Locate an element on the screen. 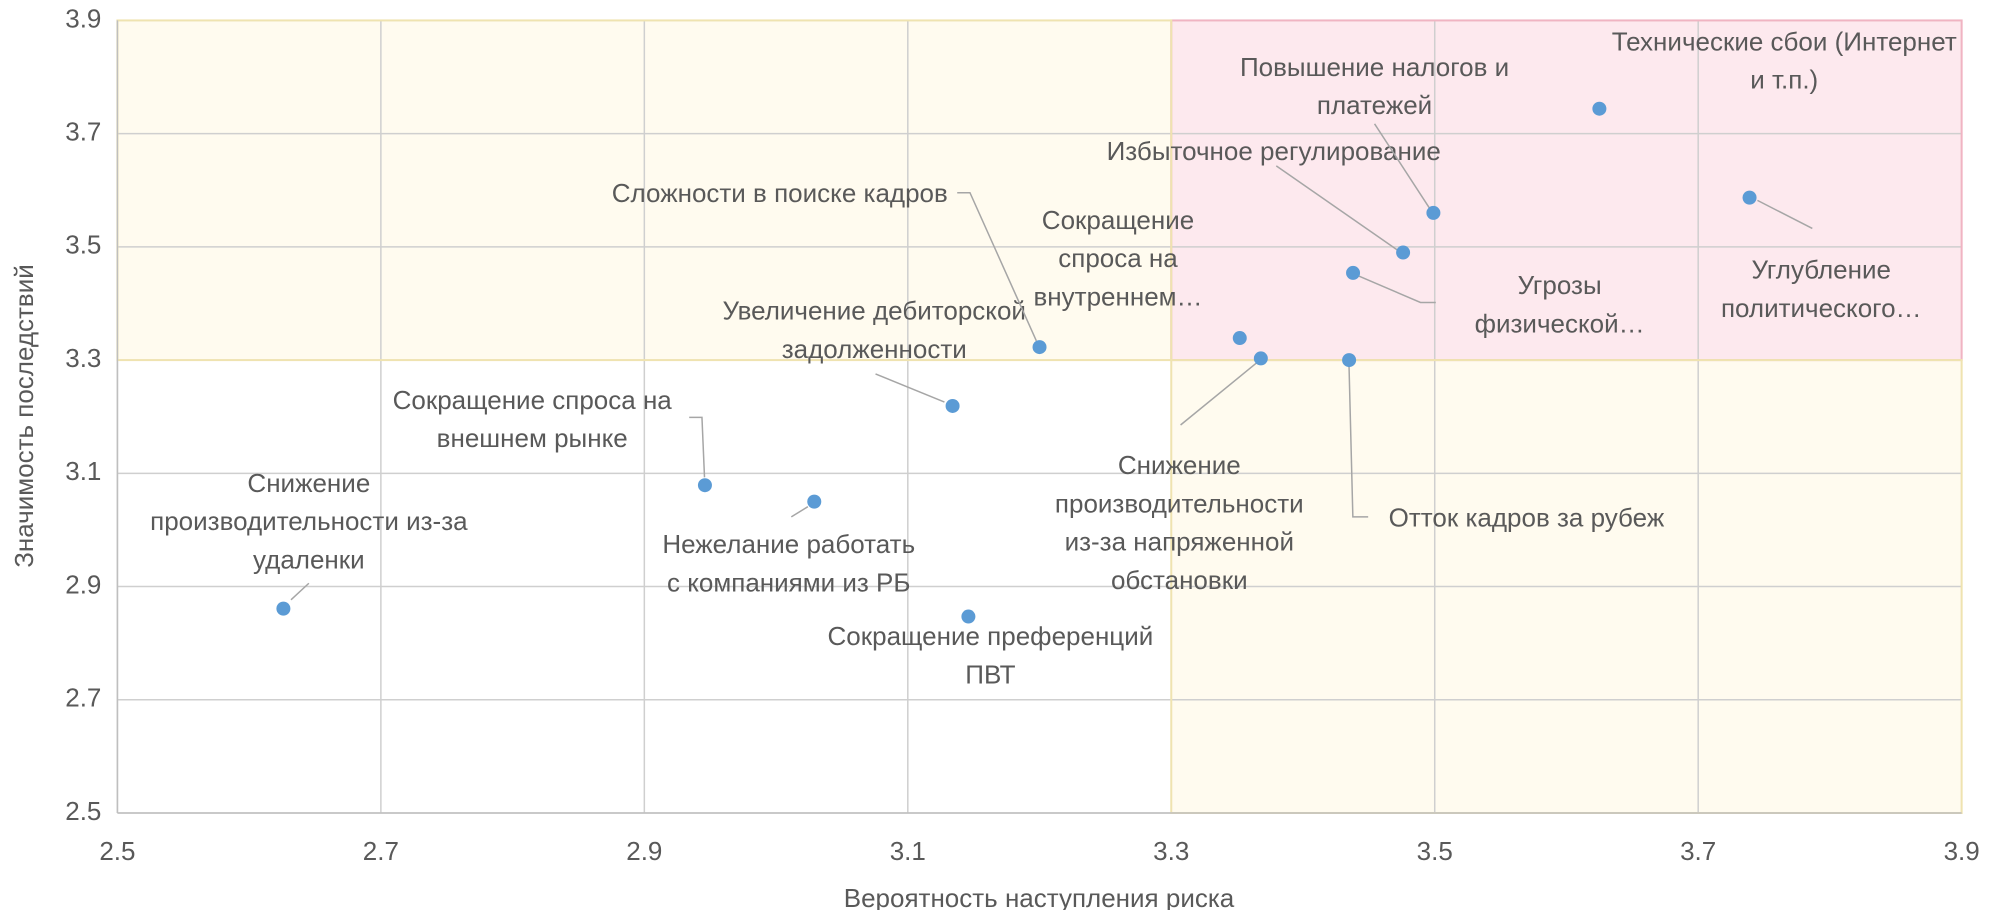  data-label: спроса на is located at coordinates (1118, 258).